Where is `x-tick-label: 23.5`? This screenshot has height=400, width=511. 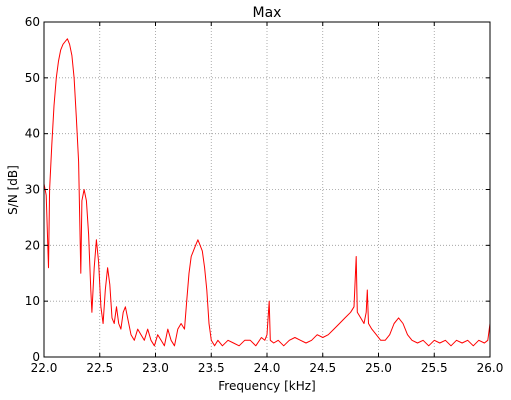
x-tick-label: 23.5 is located at coordinates (211, 368).